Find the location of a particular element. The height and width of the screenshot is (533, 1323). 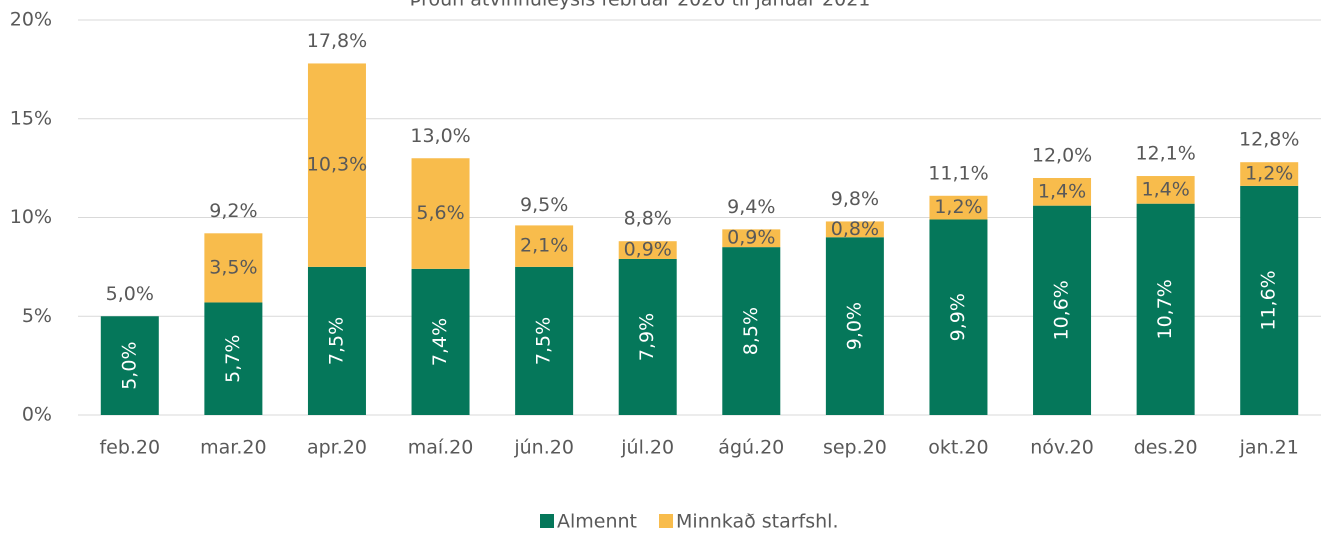

value-label: 7,9% is located at coordinates (647, 337).